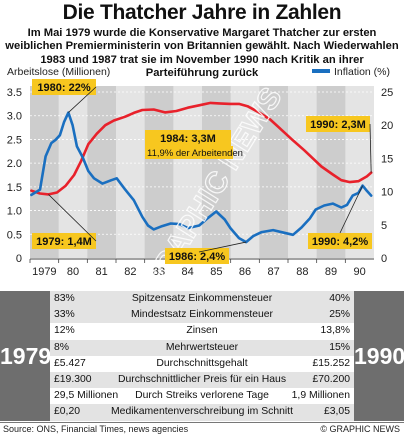 The image size is (404, 437). I want to click on right-tick-label: 25, so click(387, 93).